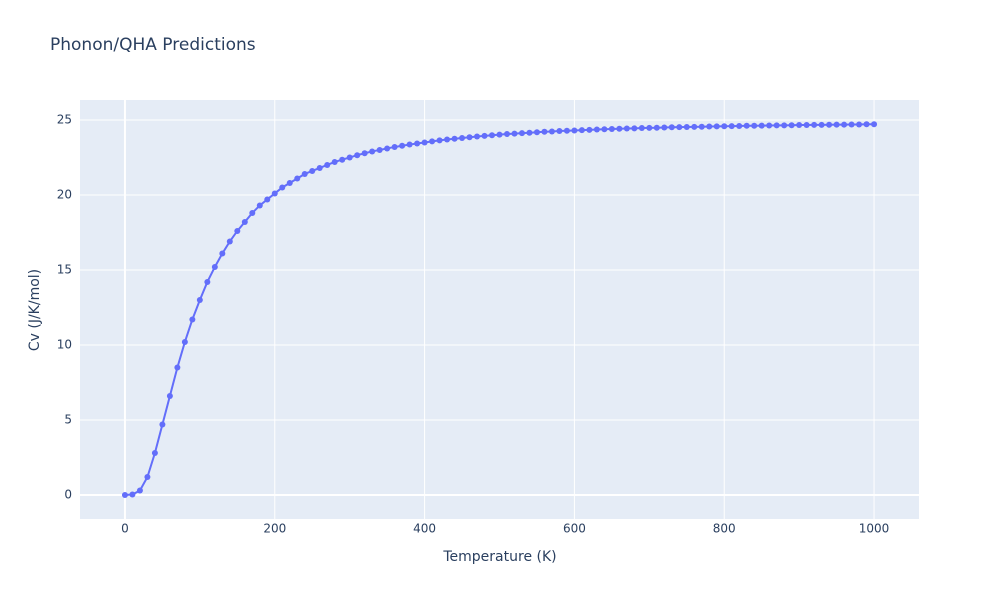 Image resolution: width=1000 pixels, height=604 pixels. What do you see at coordinates (724, 529) in the screenshot?
I see `x-tick-label: 800` at bounding box center [724, 529].